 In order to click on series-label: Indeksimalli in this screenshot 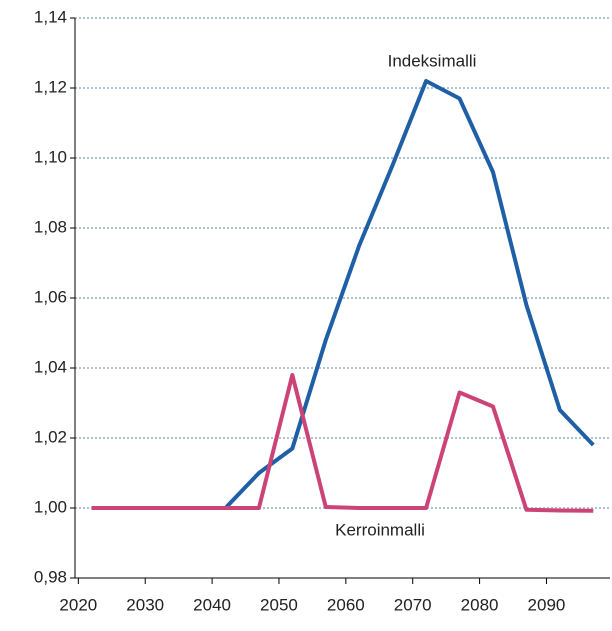, I will do `click(432, 60)`.